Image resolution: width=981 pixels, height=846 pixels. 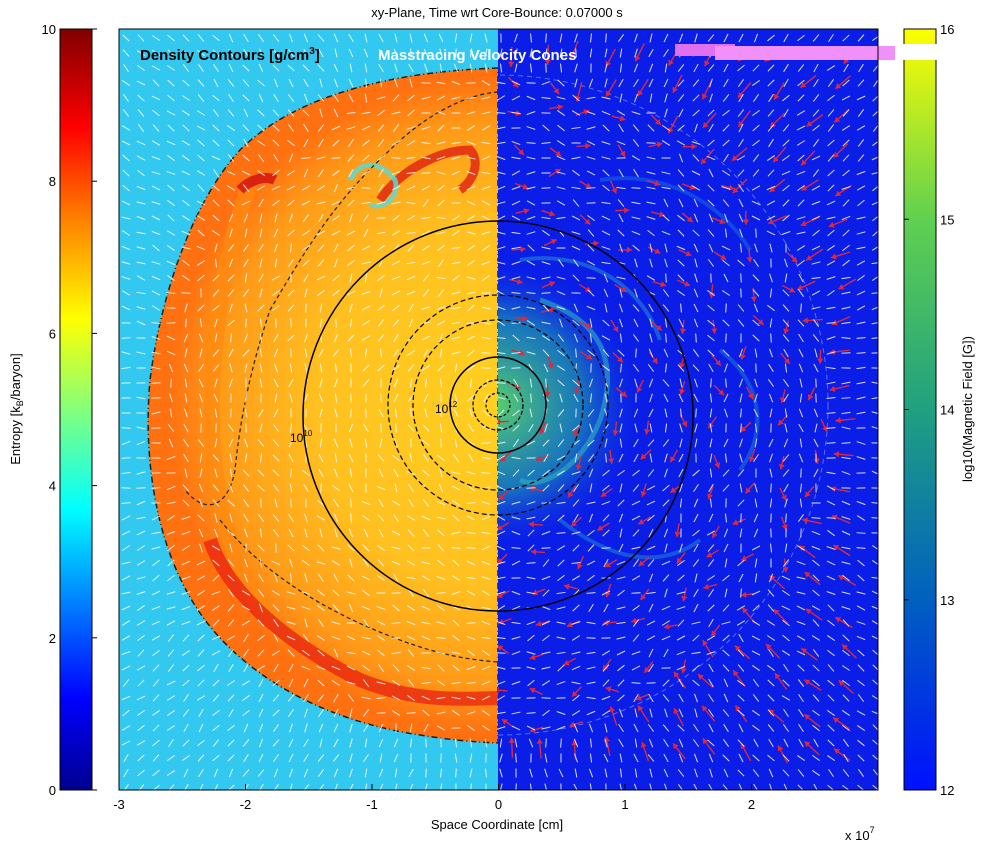 I want to click on magnetic-field-tick-label: 15, so click(x=947, y=219).